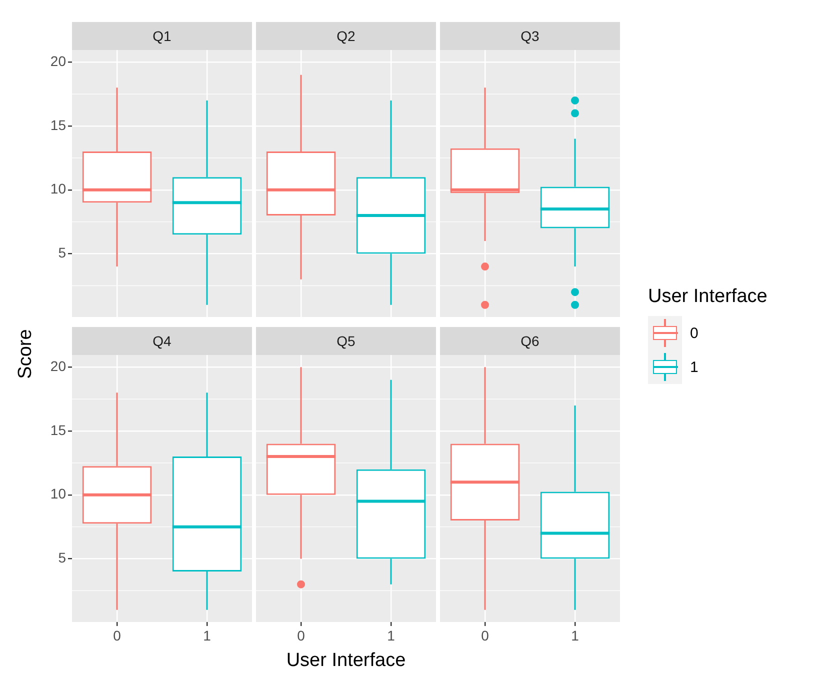  What do you see at coordinates (346, 36) in the screenshot?
I see `chart-title: Q2` at bounding box center [346, 36].